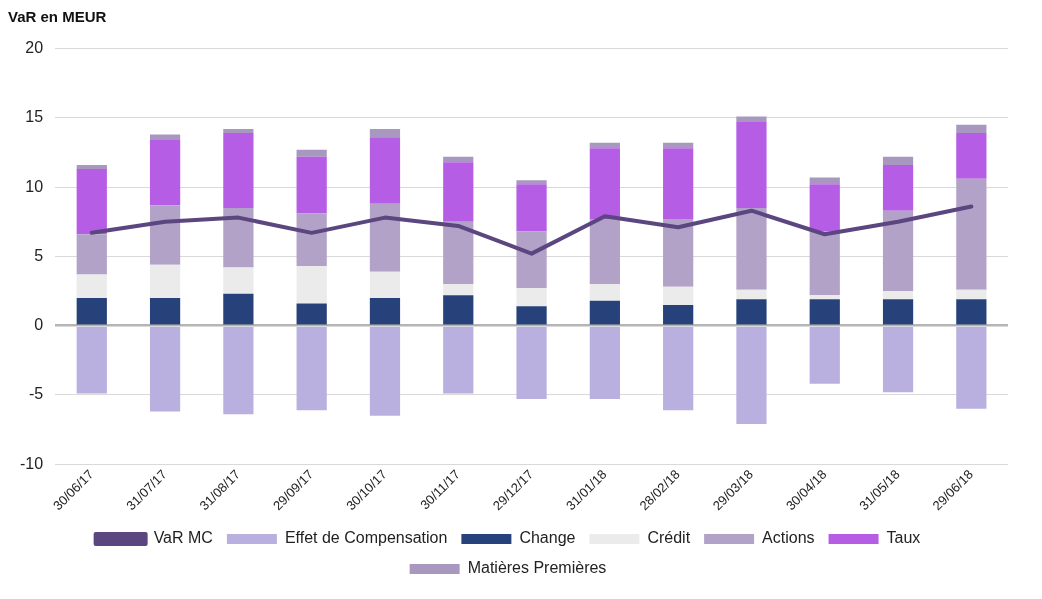 The image size is (1042, 599). I want to click on legend-label: Change, so click(547, 538).